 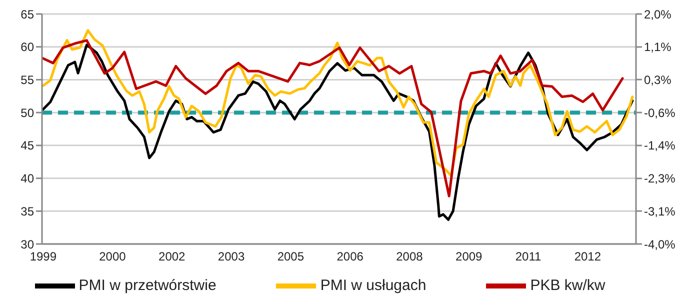 What do you see at coordinates (27, 145) in the screenshot?
I see `y-tick-label: 45` at bounding box center [27, 145].